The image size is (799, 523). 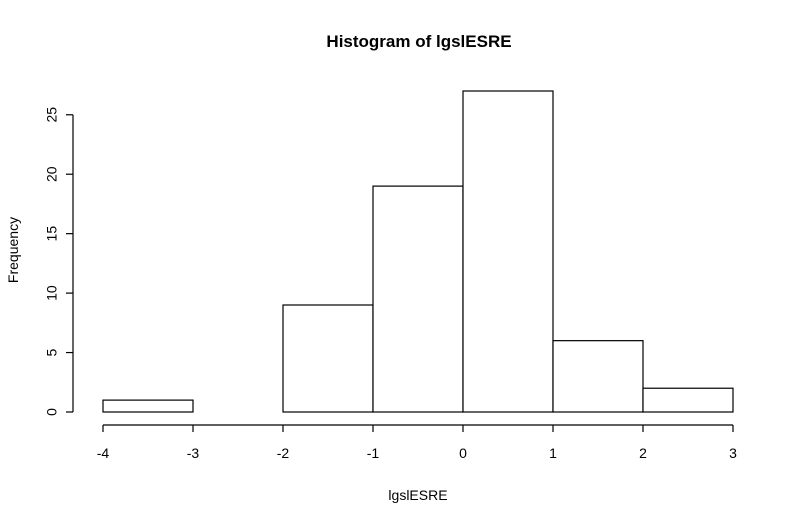 What do you see at coordinates (13, 250) in the screenshot?
I see `y-axis-label: Frequency` at bounding box center [13, 250].